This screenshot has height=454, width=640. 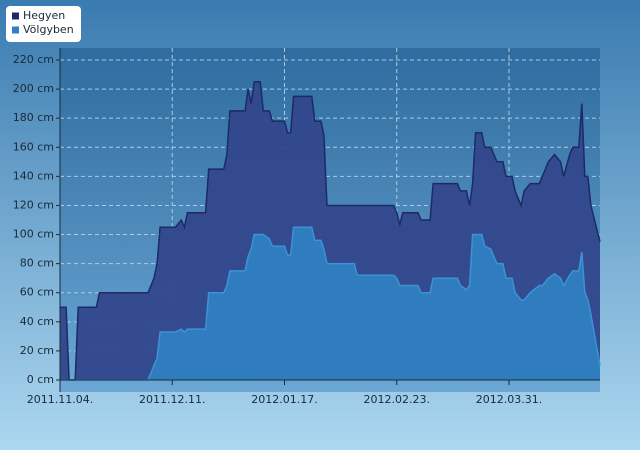 I want to click on y-tick-label: 100 cm, so click(x=33, y=234).